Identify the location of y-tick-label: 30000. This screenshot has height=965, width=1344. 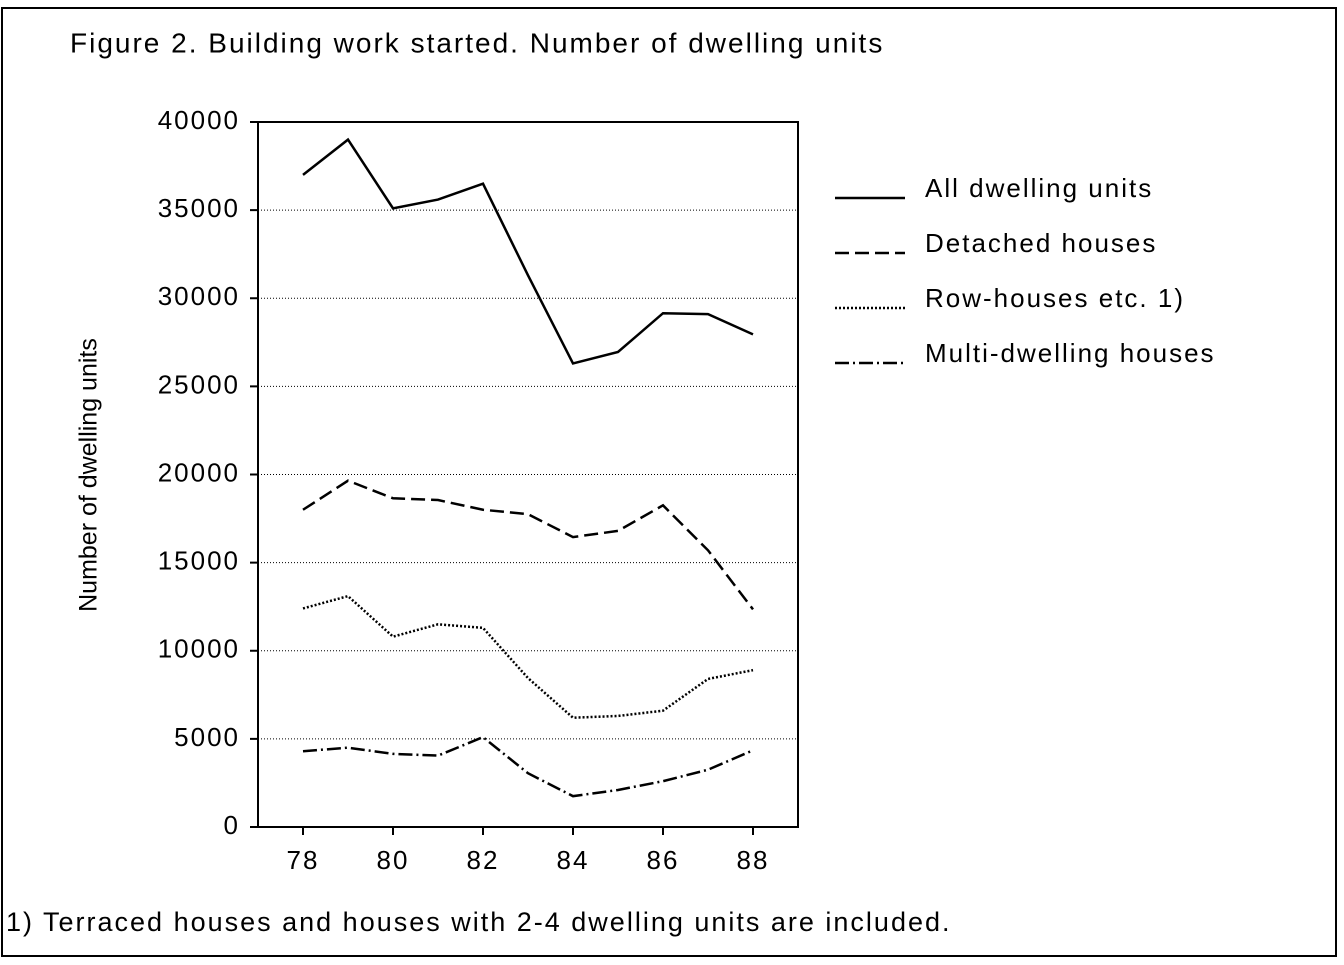
(199, 296).